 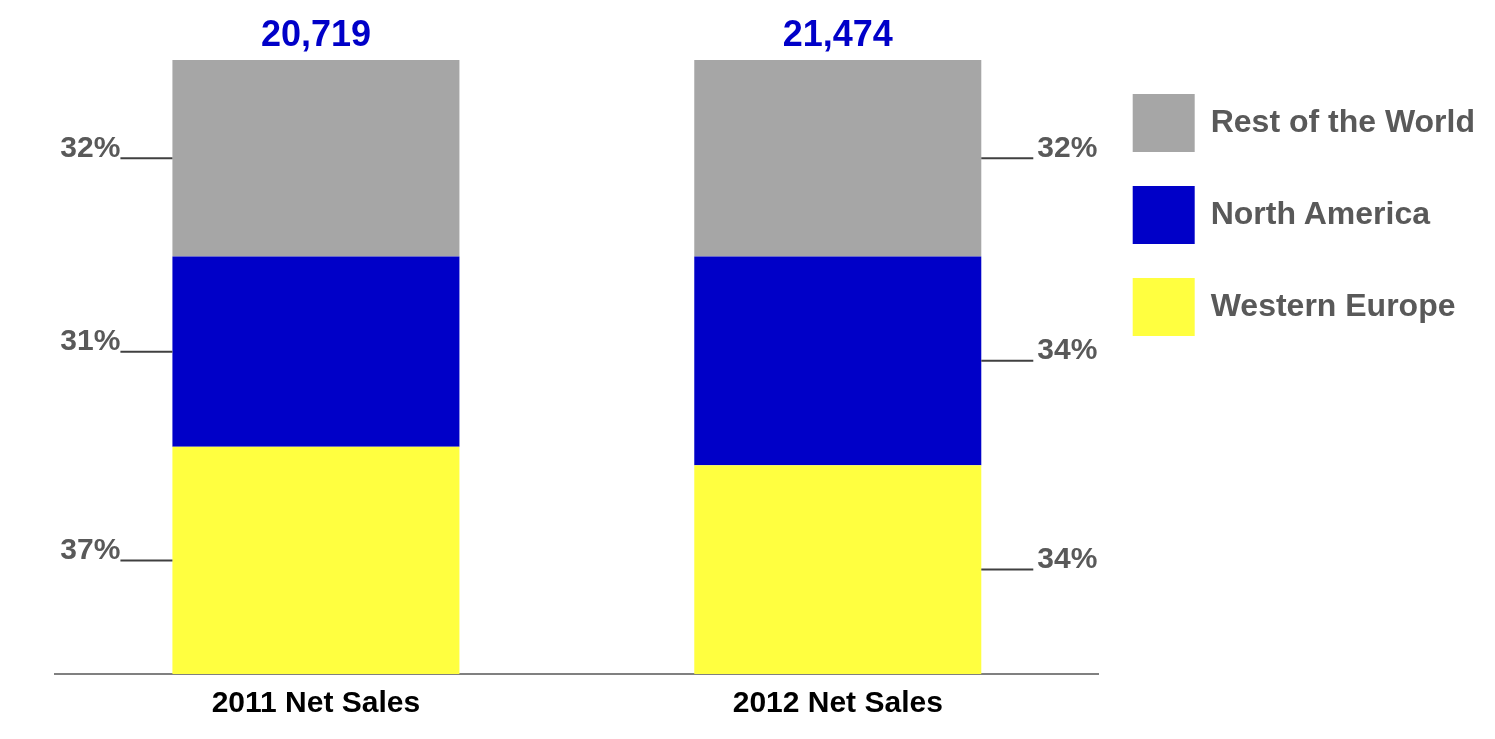 I want to click on legend-label: Western Europe, so click(x=1333, y=304).